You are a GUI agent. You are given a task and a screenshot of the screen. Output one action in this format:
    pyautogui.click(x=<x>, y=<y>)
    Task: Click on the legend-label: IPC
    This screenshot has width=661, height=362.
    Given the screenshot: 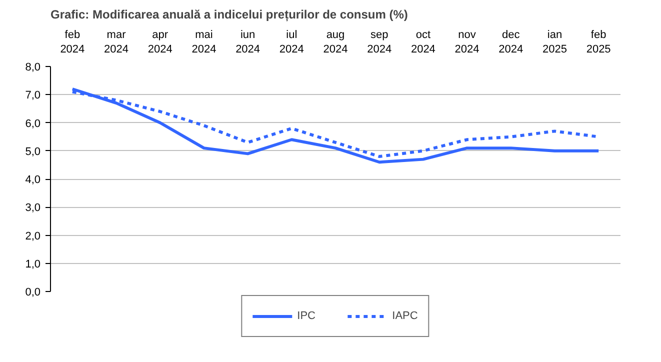 What is the action you would take?
    pyautogui.click(x=306, y=316)
    